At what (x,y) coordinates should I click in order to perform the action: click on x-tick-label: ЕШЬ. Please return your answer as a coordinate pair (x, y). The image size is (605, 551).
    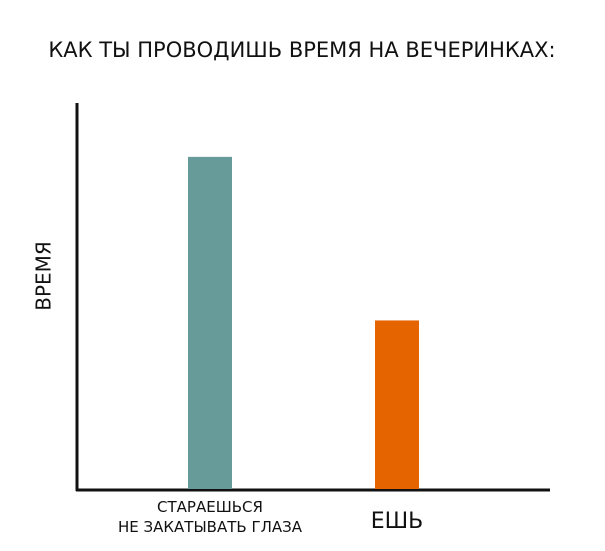
    Looking at the image, I should click on (397, 521).